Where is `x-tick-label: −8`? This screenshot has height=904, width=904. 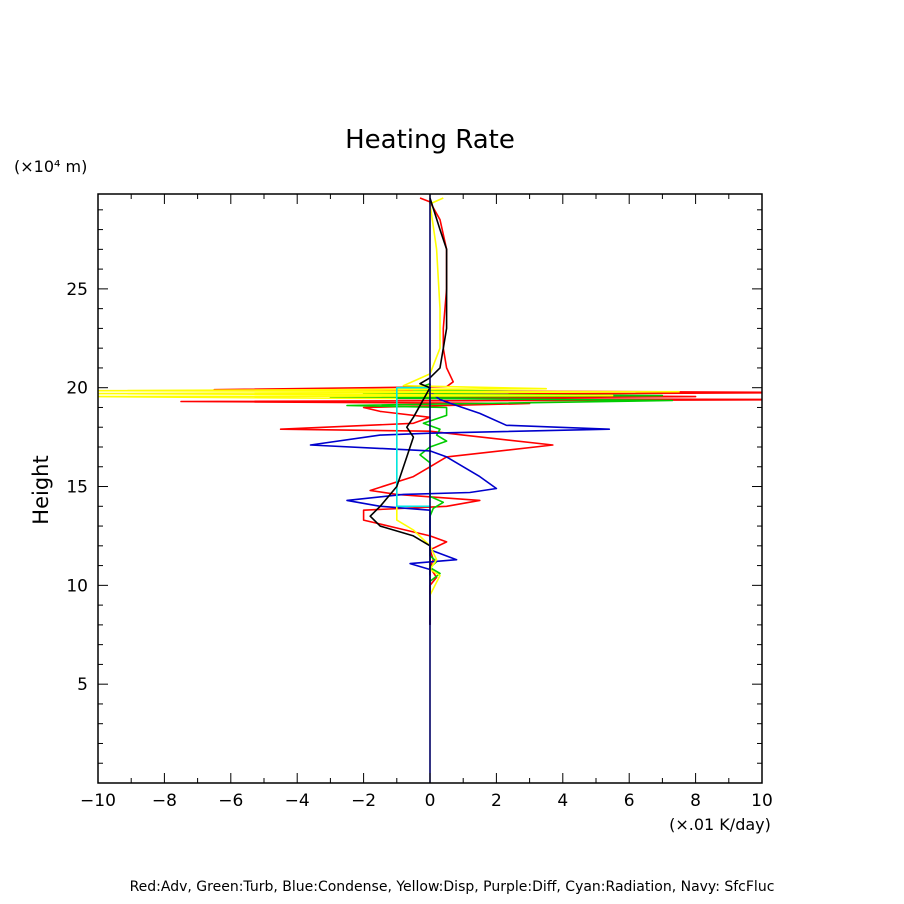
x-tick-label: −8 is located at coordinates (164, 801).